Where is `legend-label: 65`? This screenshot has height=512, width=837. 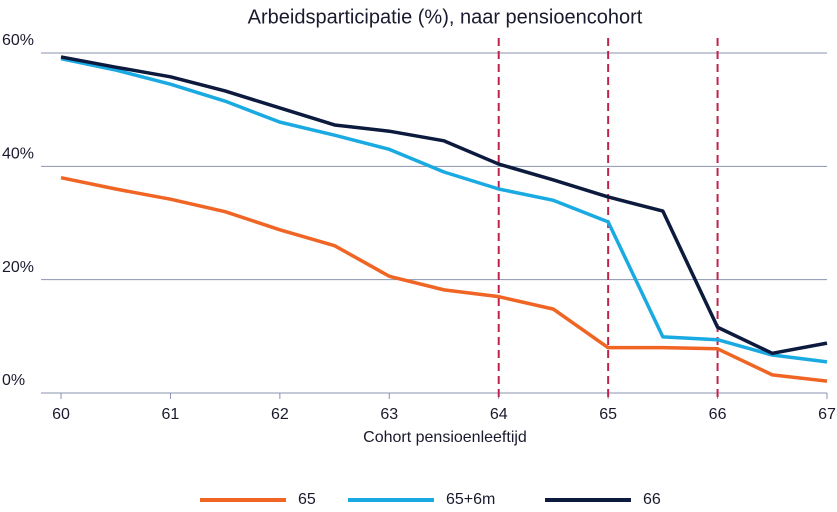
legend-label: 65 is located at coordinates (307, 499).